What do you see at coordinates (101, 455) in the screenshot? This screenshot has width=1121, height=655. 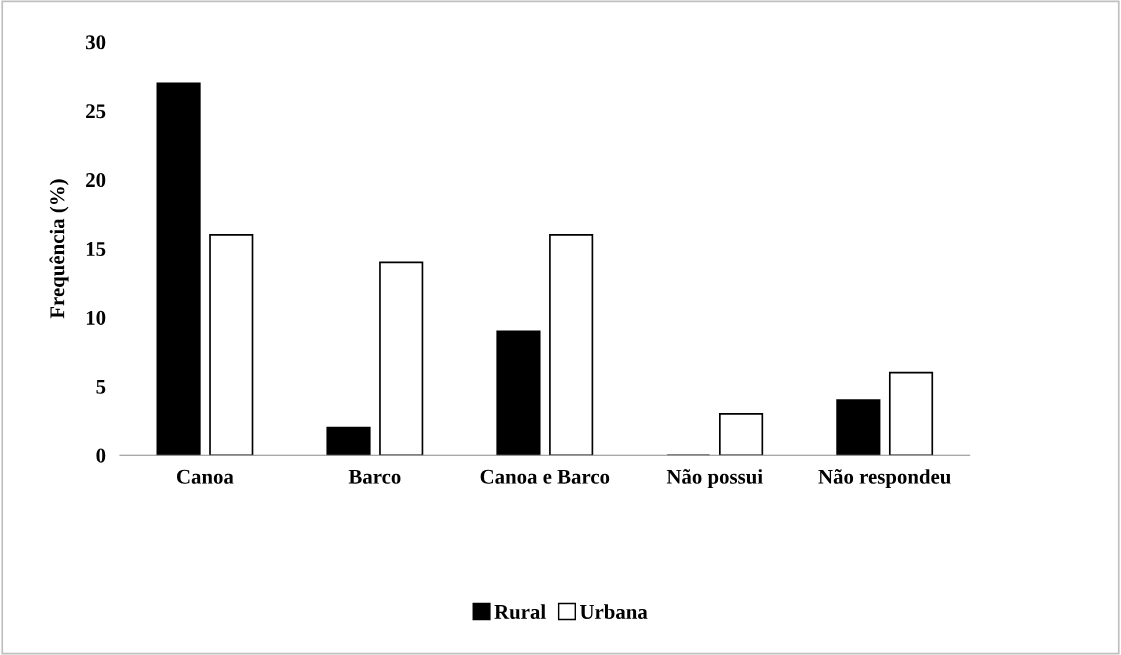 I see `y-tick-label: 0` at bounding box center [101, 455].